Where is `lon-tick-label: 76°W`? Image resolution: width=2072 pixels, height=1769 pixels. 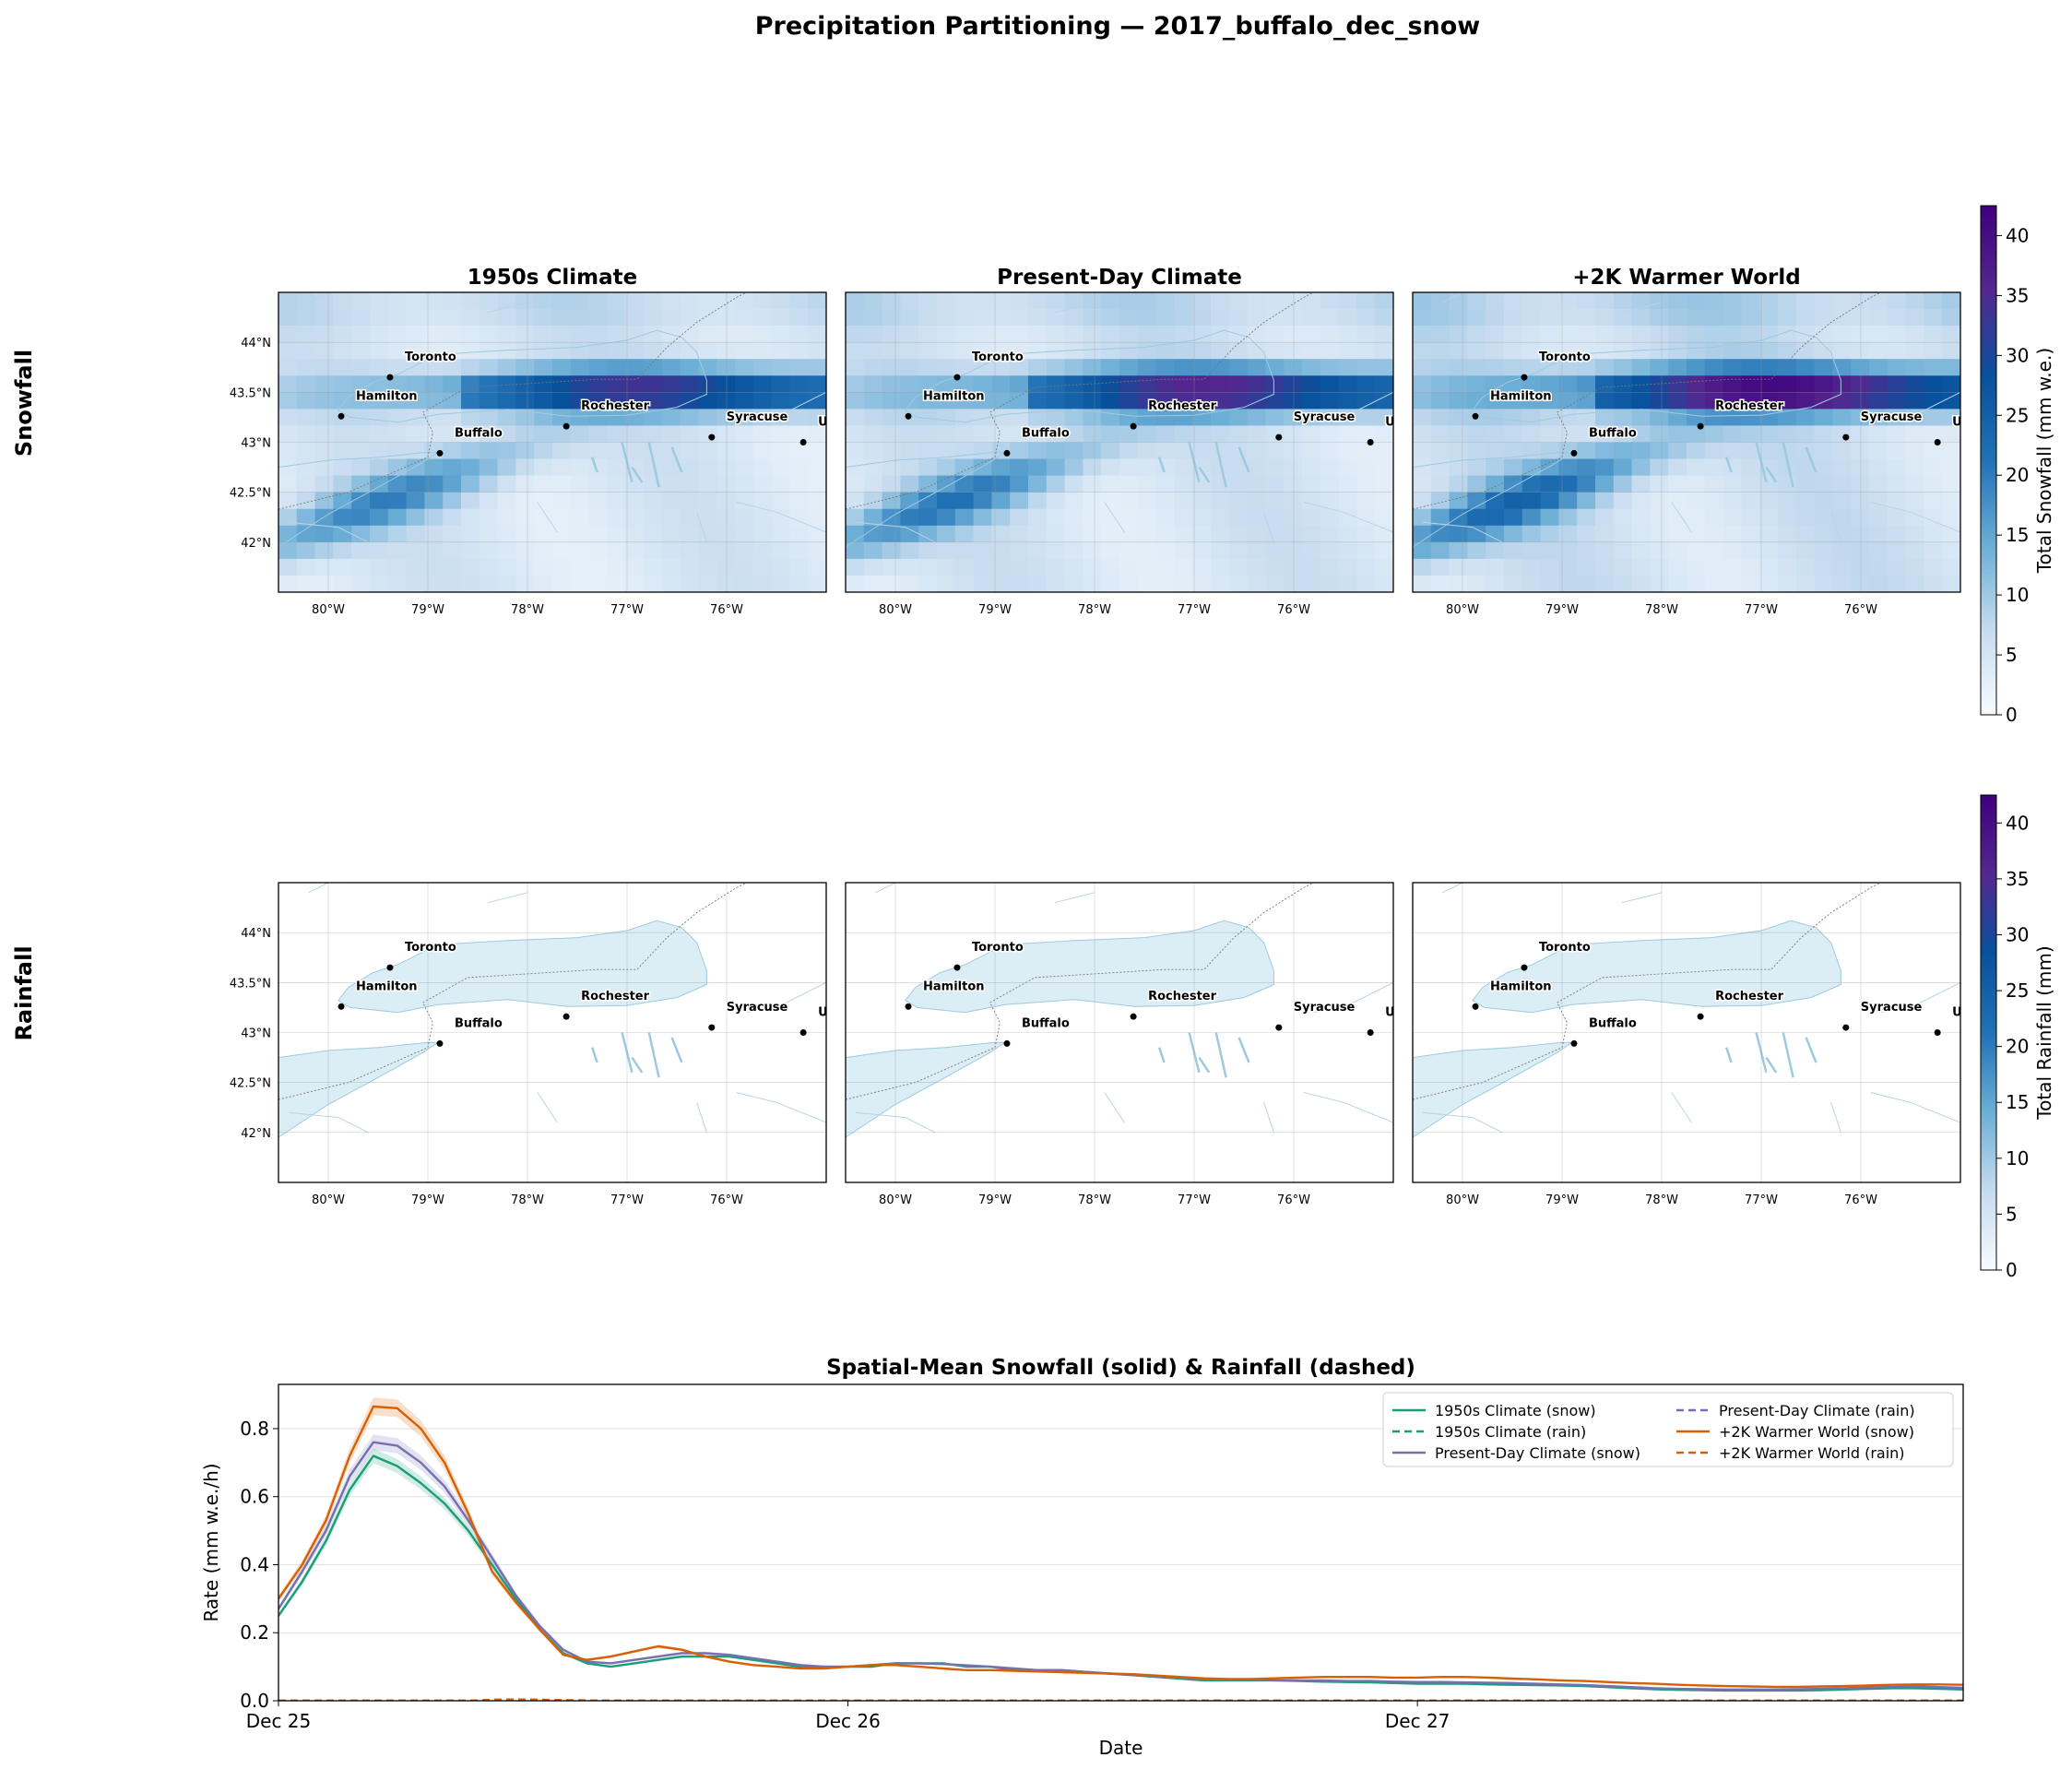
lon-tick-label: 76°W is located at coordinates (1293, 610).